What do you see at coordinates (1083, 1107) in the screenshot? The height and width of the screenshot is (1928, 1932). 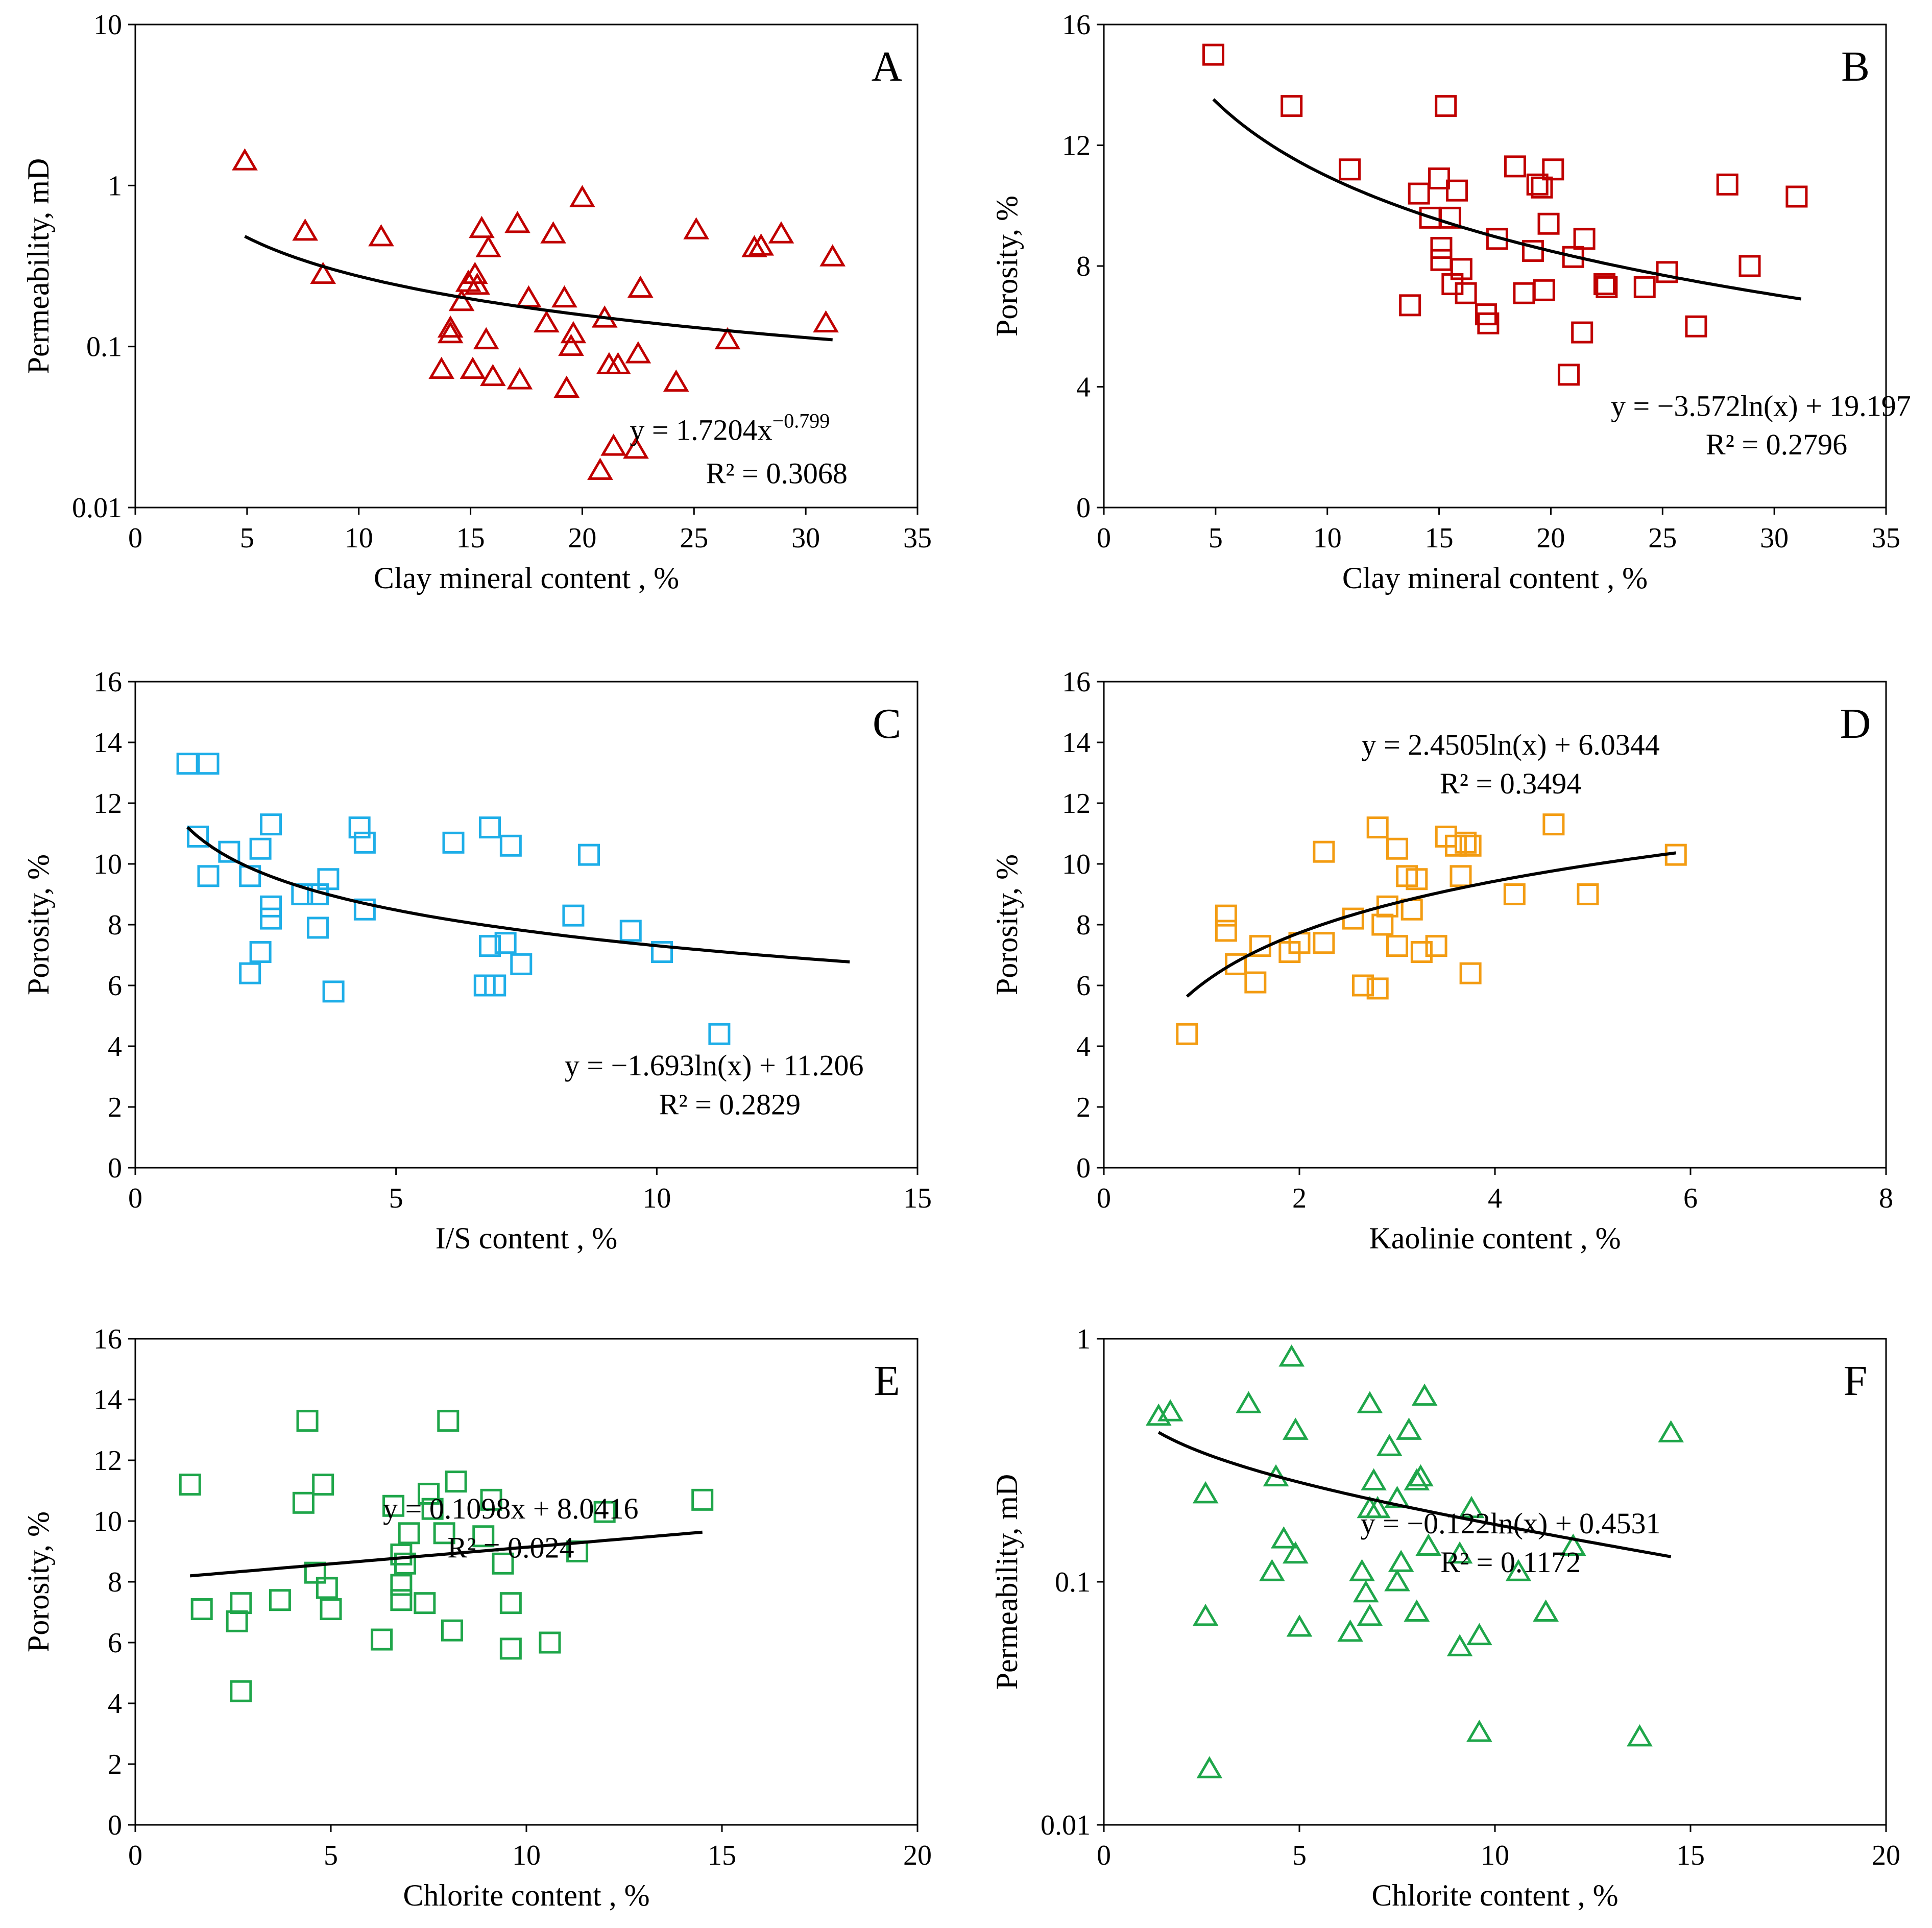 I see `y-tick-label: 2` at bounding box center [1083, 1107].